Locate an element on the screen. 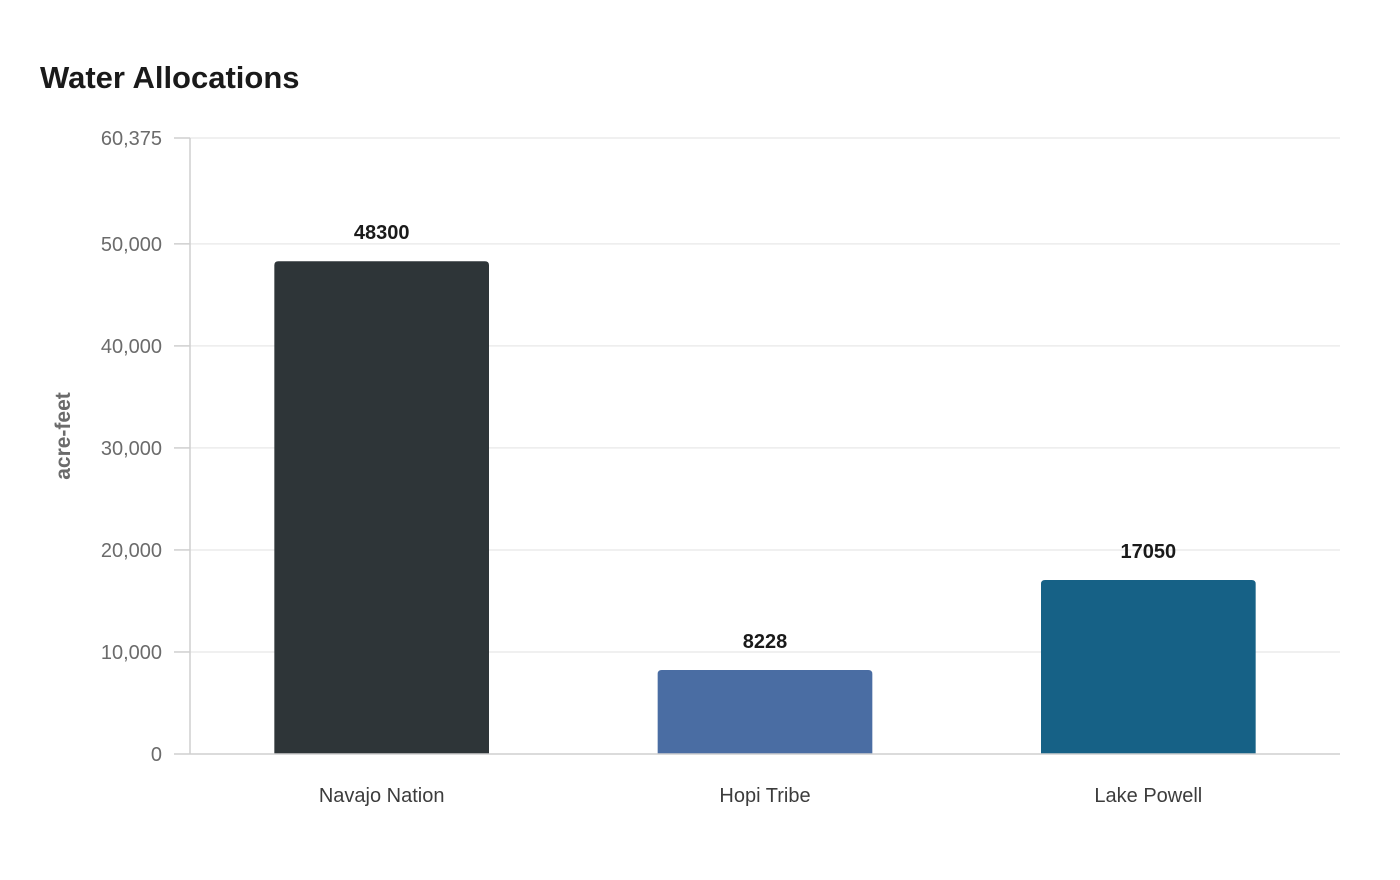 The width and height of the screenshot is (1400, 880). y-tick-label: 40,000 is located at coordinates (131, 347).